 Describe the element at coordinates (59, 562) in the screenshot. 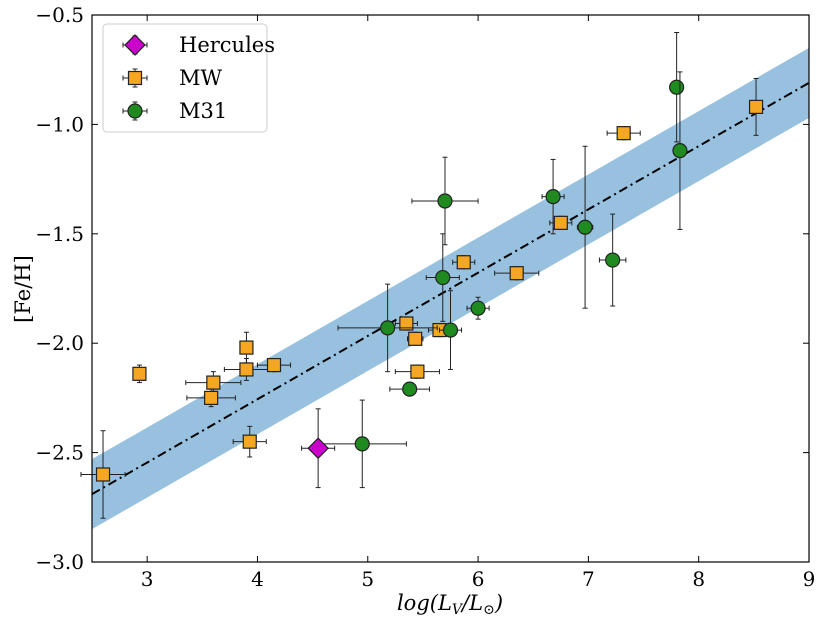

I see `y-tick-label: −3.0` at that location.